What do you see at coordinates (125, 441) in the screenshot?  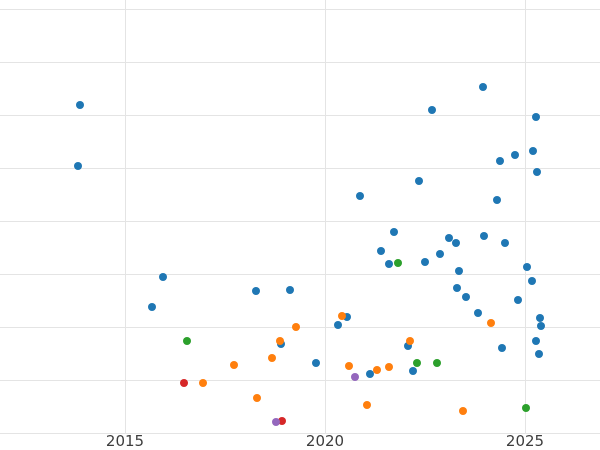 I see `x-axis-tick-label: 2015` at bounding box center [125, 441].